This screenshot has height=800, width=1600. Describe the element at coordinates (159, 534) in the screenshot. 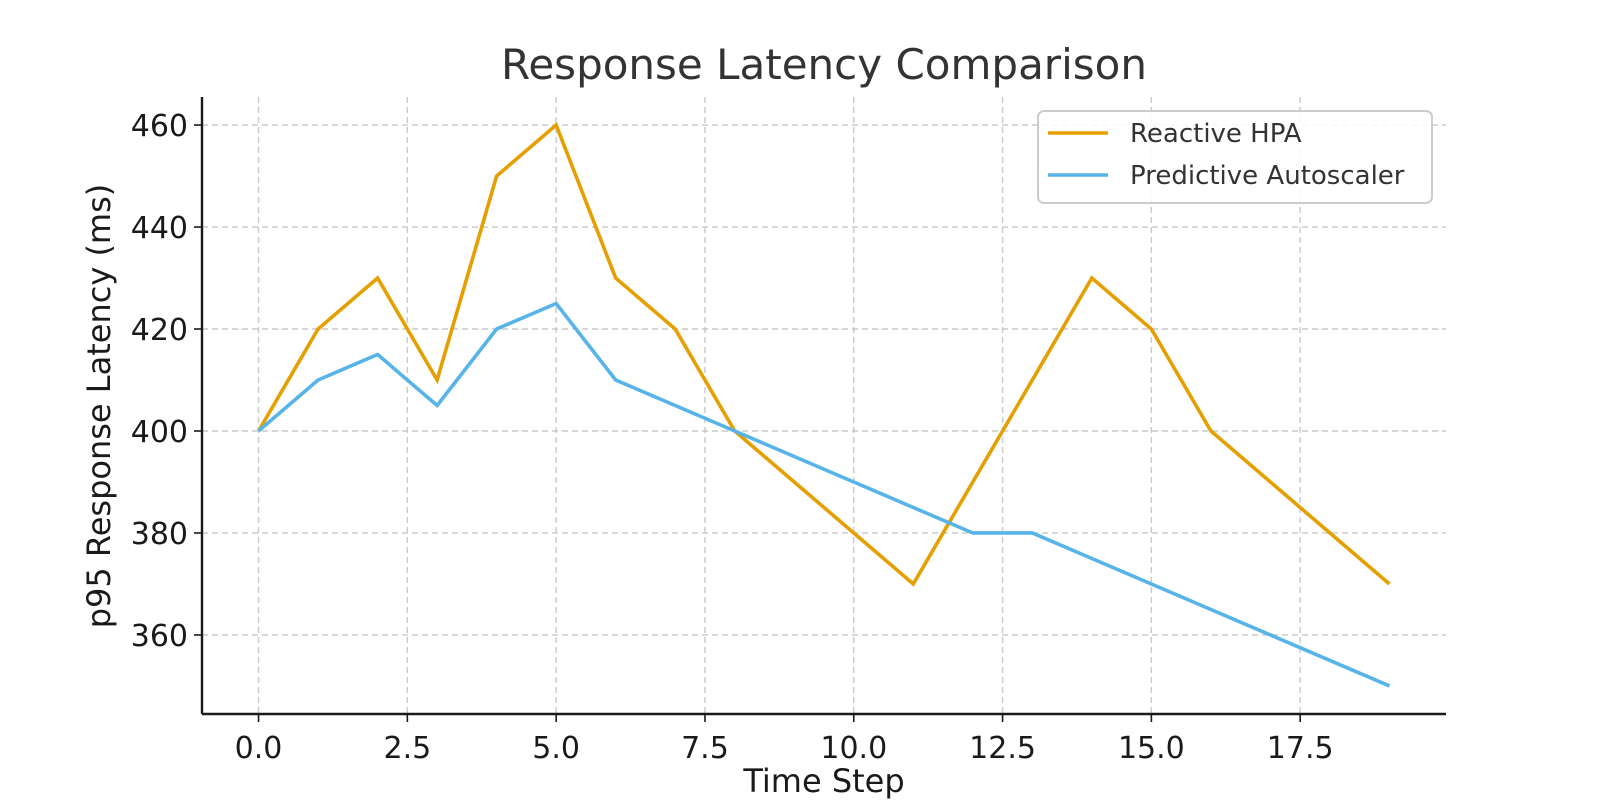

I see `y-tick-label: 380` at that location.